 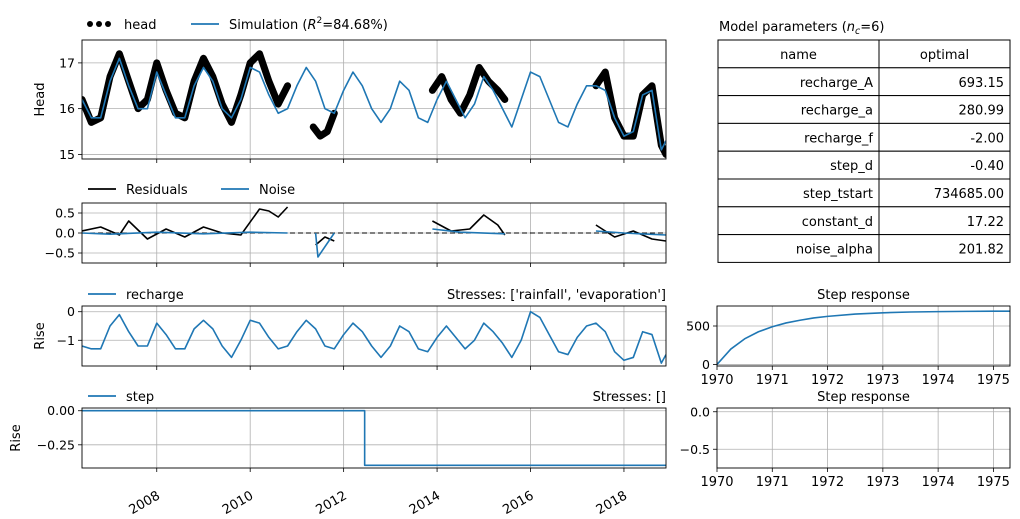 What do you see at coordinates (355, 25) in the screenshot?
I see `legend-label-part: =84.68%)` at bounding box center [355, 25].